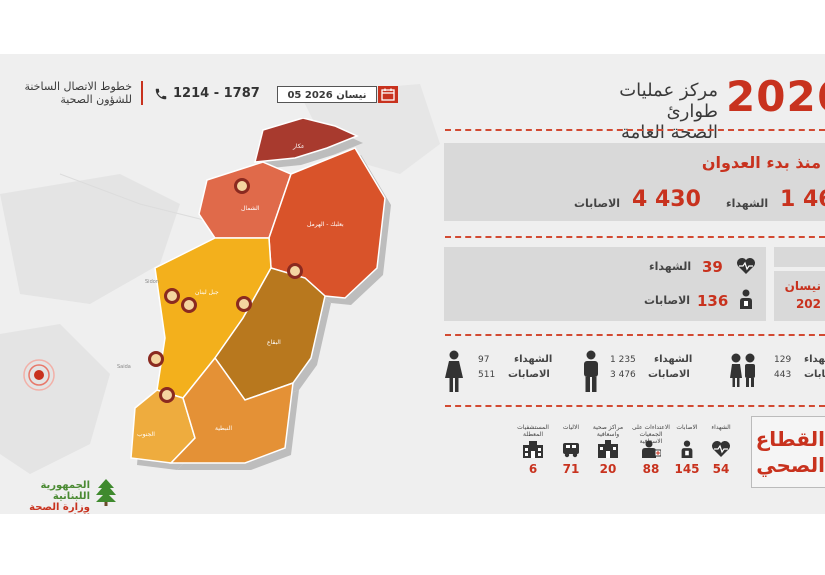  What do you see at coordinates (790, 439) in the screenshot?
I see `health-sector-title-line1: القطاع` at bounding box center [790, 439].